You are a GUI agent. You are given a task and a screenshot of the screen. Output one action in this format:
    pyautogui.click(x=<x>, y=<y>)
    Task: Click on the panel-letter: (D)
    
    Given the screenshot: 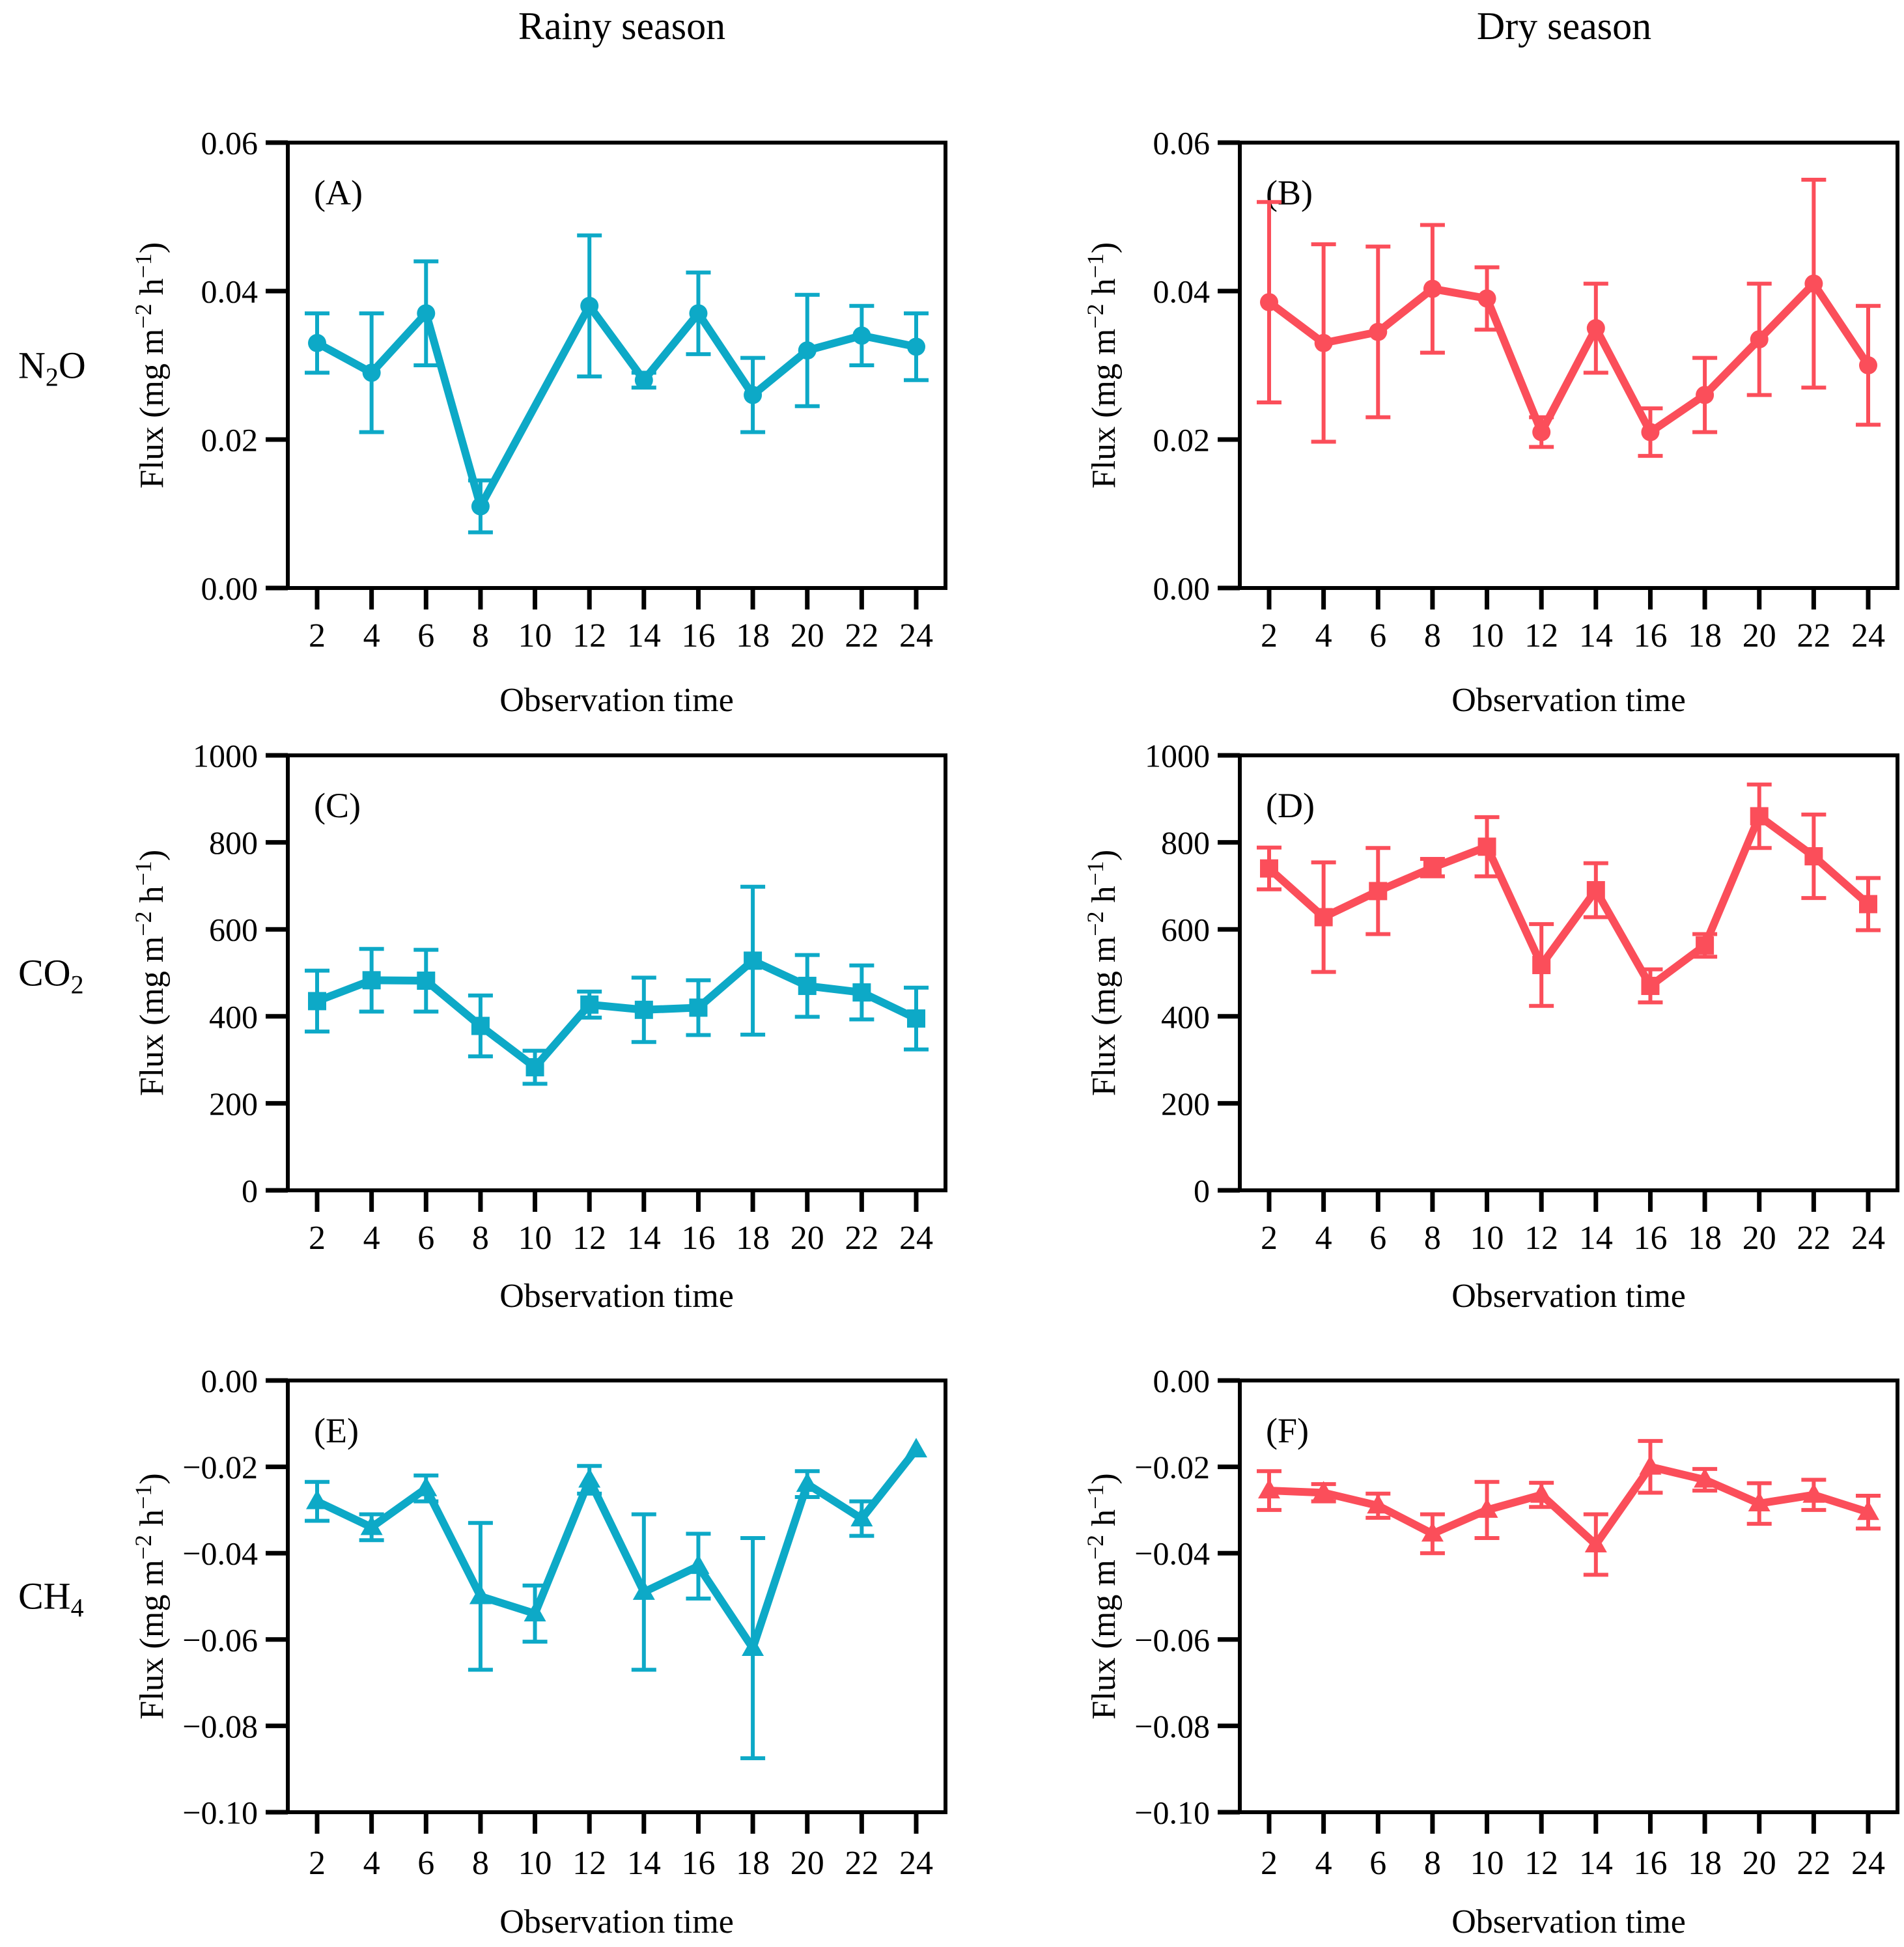 What is the action you would take?
    pyautogui.click(x=1291, y=806)
    